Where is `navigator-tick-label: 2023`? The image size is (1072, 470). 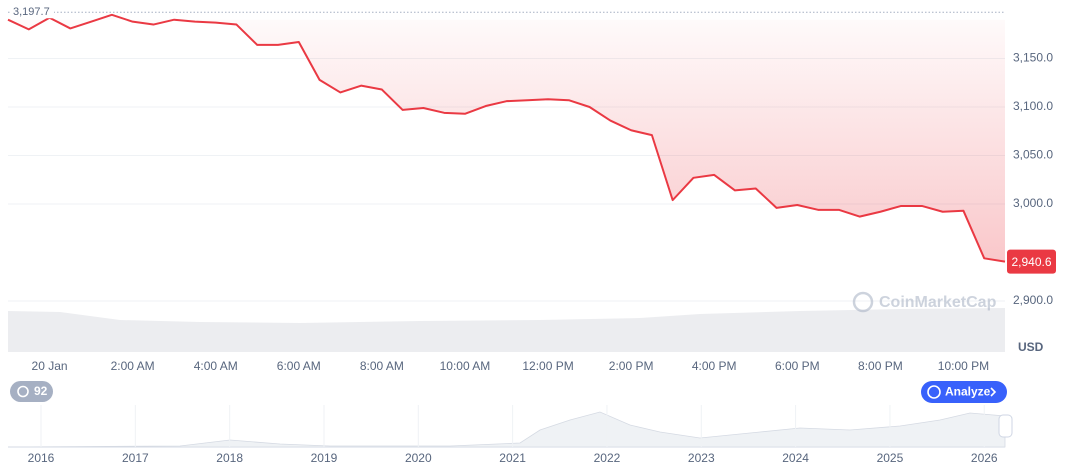 navigator-tick-label: 2023 is located at coordinates (701, 458).